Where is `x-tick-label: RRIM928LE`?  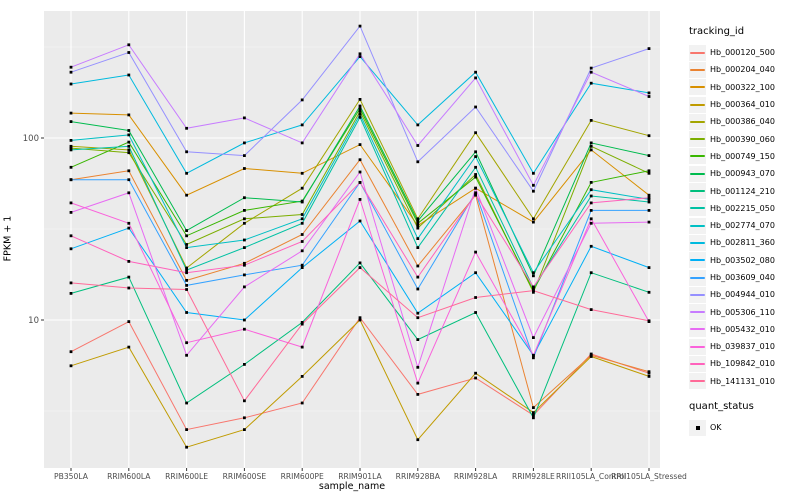
x-tick-label: RRIM928LE is located at coordinates (533, 476).